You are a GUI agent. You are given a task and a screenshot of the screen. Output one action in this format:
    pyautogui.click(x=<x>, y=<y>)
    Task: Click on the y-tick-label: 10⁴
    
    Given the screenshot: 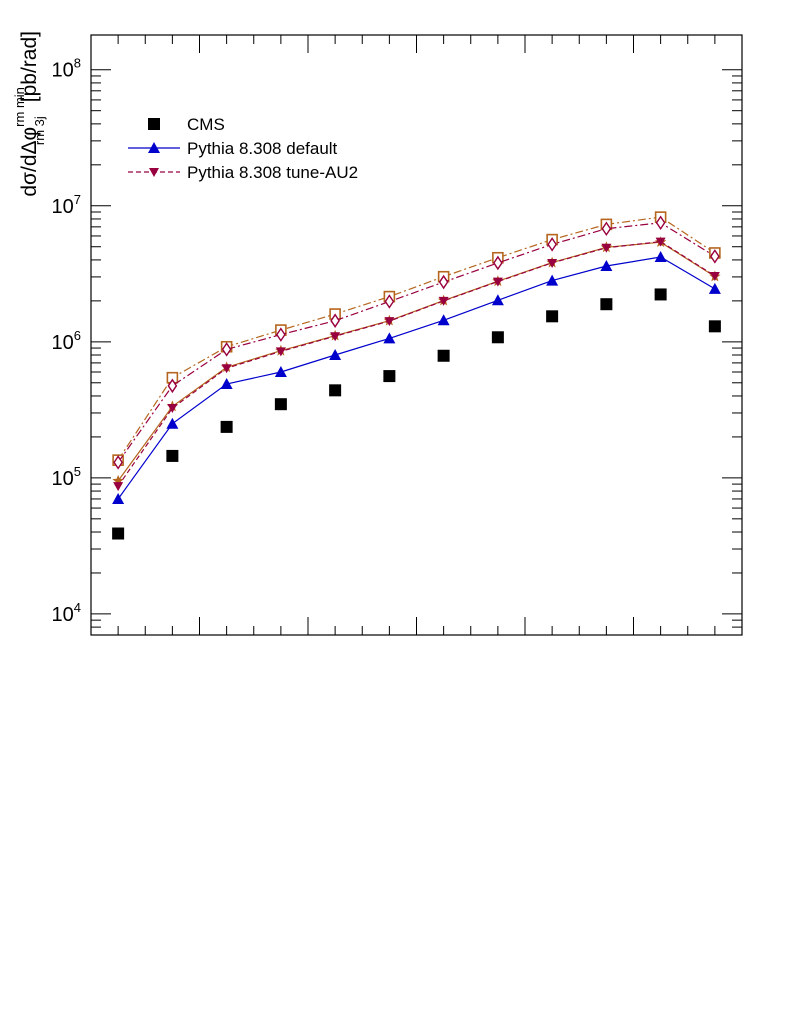 What is the action you would take?
    pyautogui.click(x=66, y=613)
    